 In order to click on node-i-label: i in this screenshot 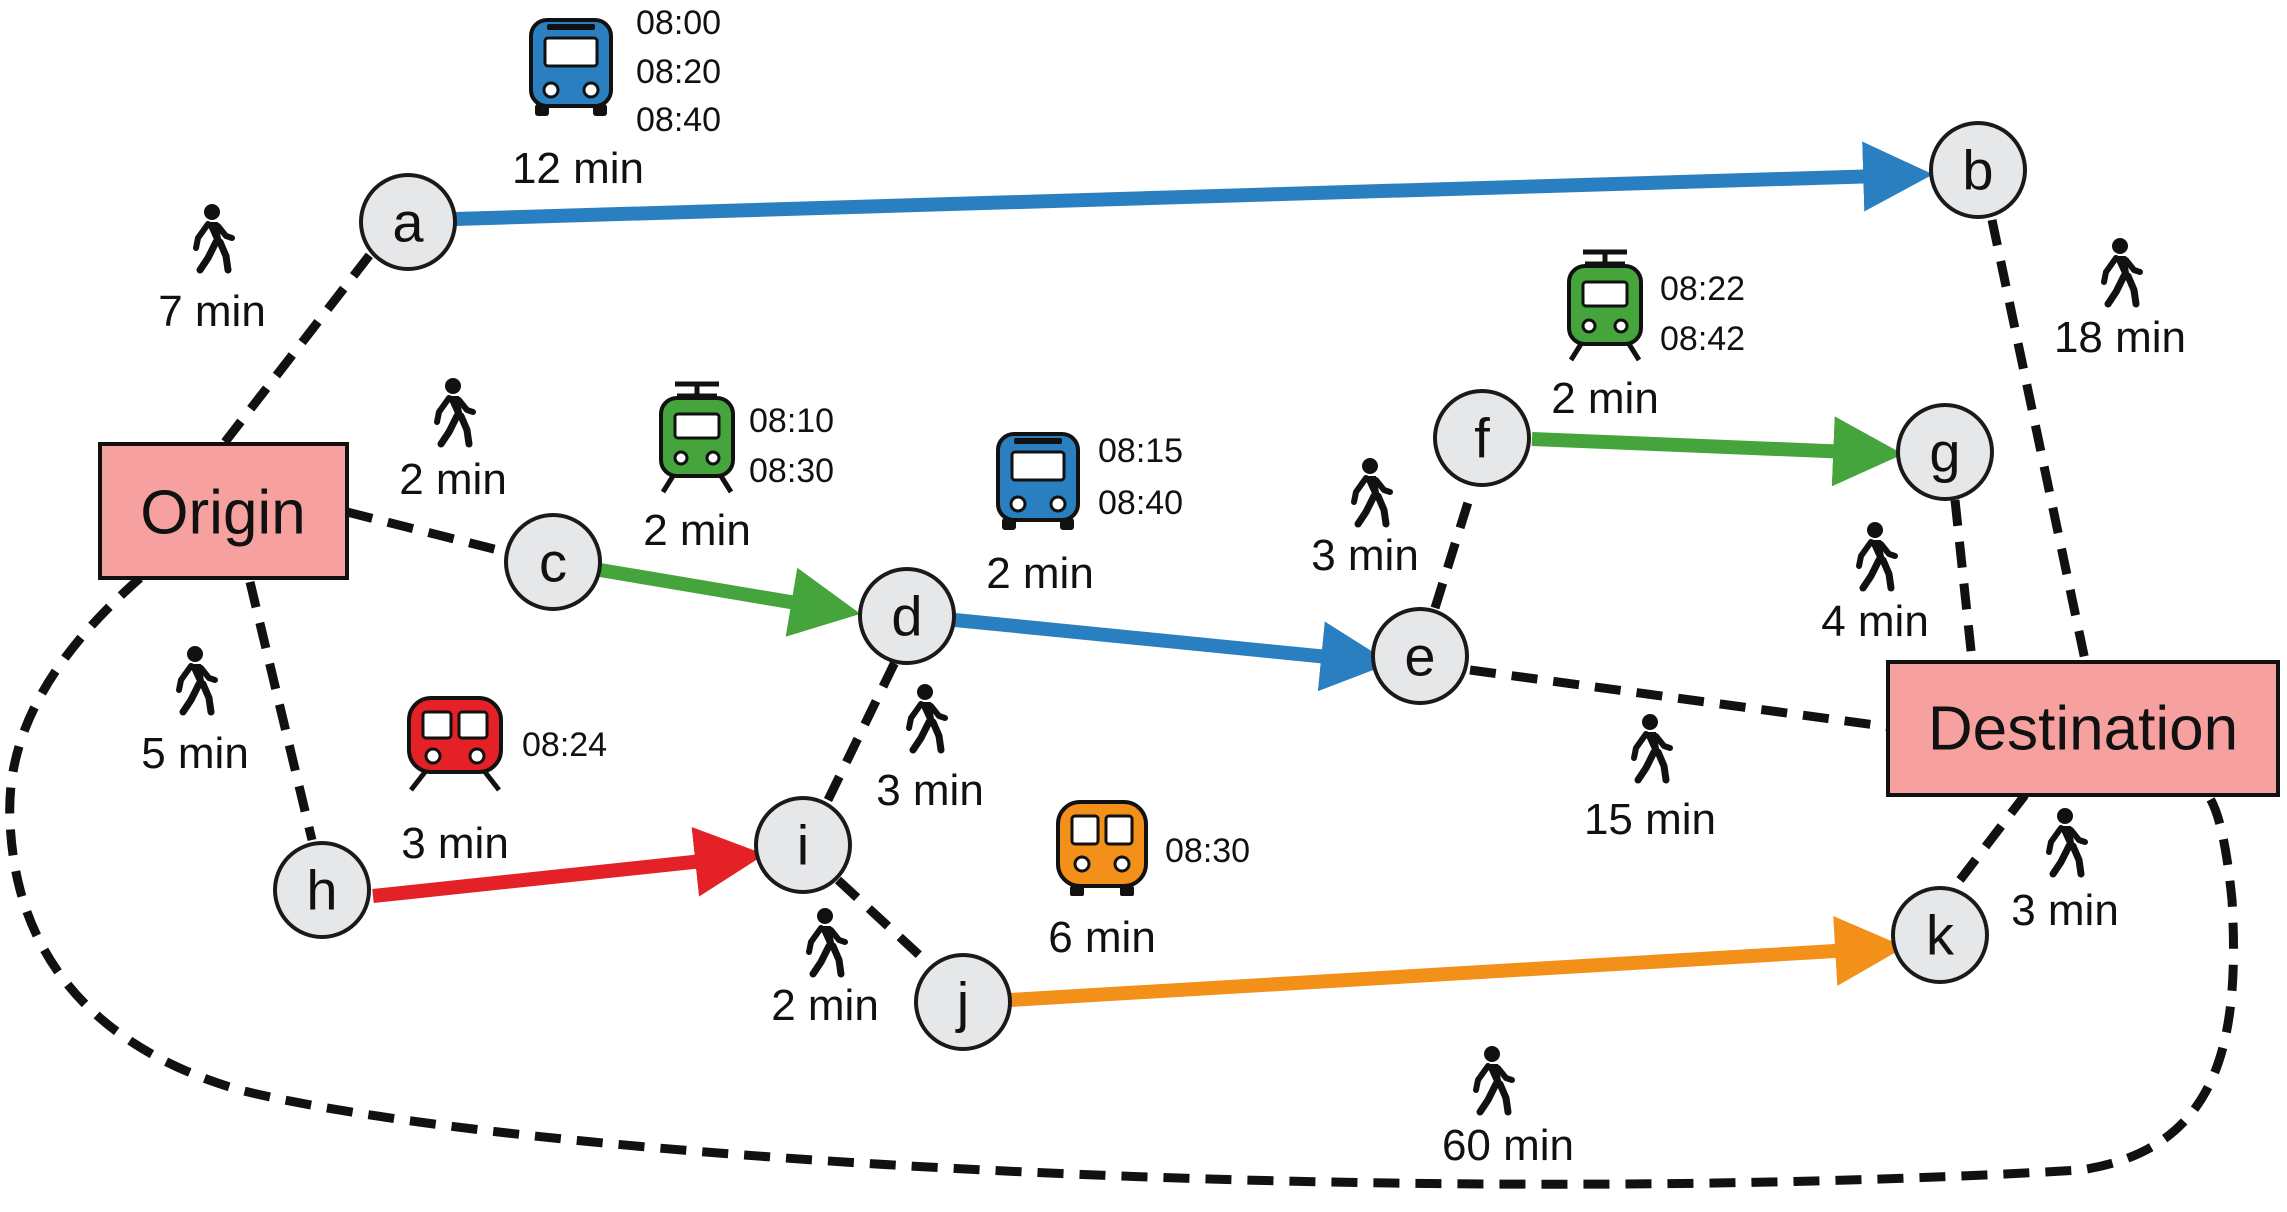, I will do `click(803, 845)`.